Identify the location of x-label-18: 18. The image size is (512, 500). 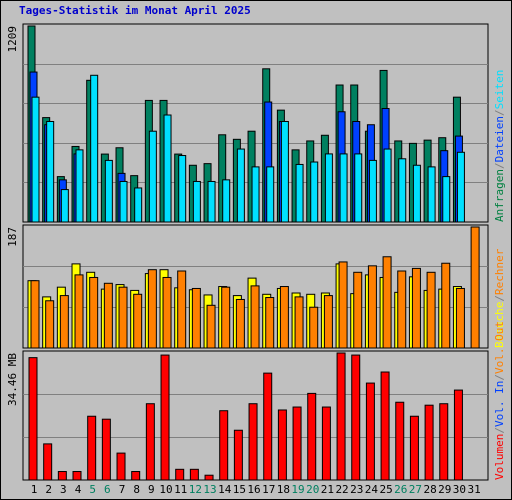
(283, 489).